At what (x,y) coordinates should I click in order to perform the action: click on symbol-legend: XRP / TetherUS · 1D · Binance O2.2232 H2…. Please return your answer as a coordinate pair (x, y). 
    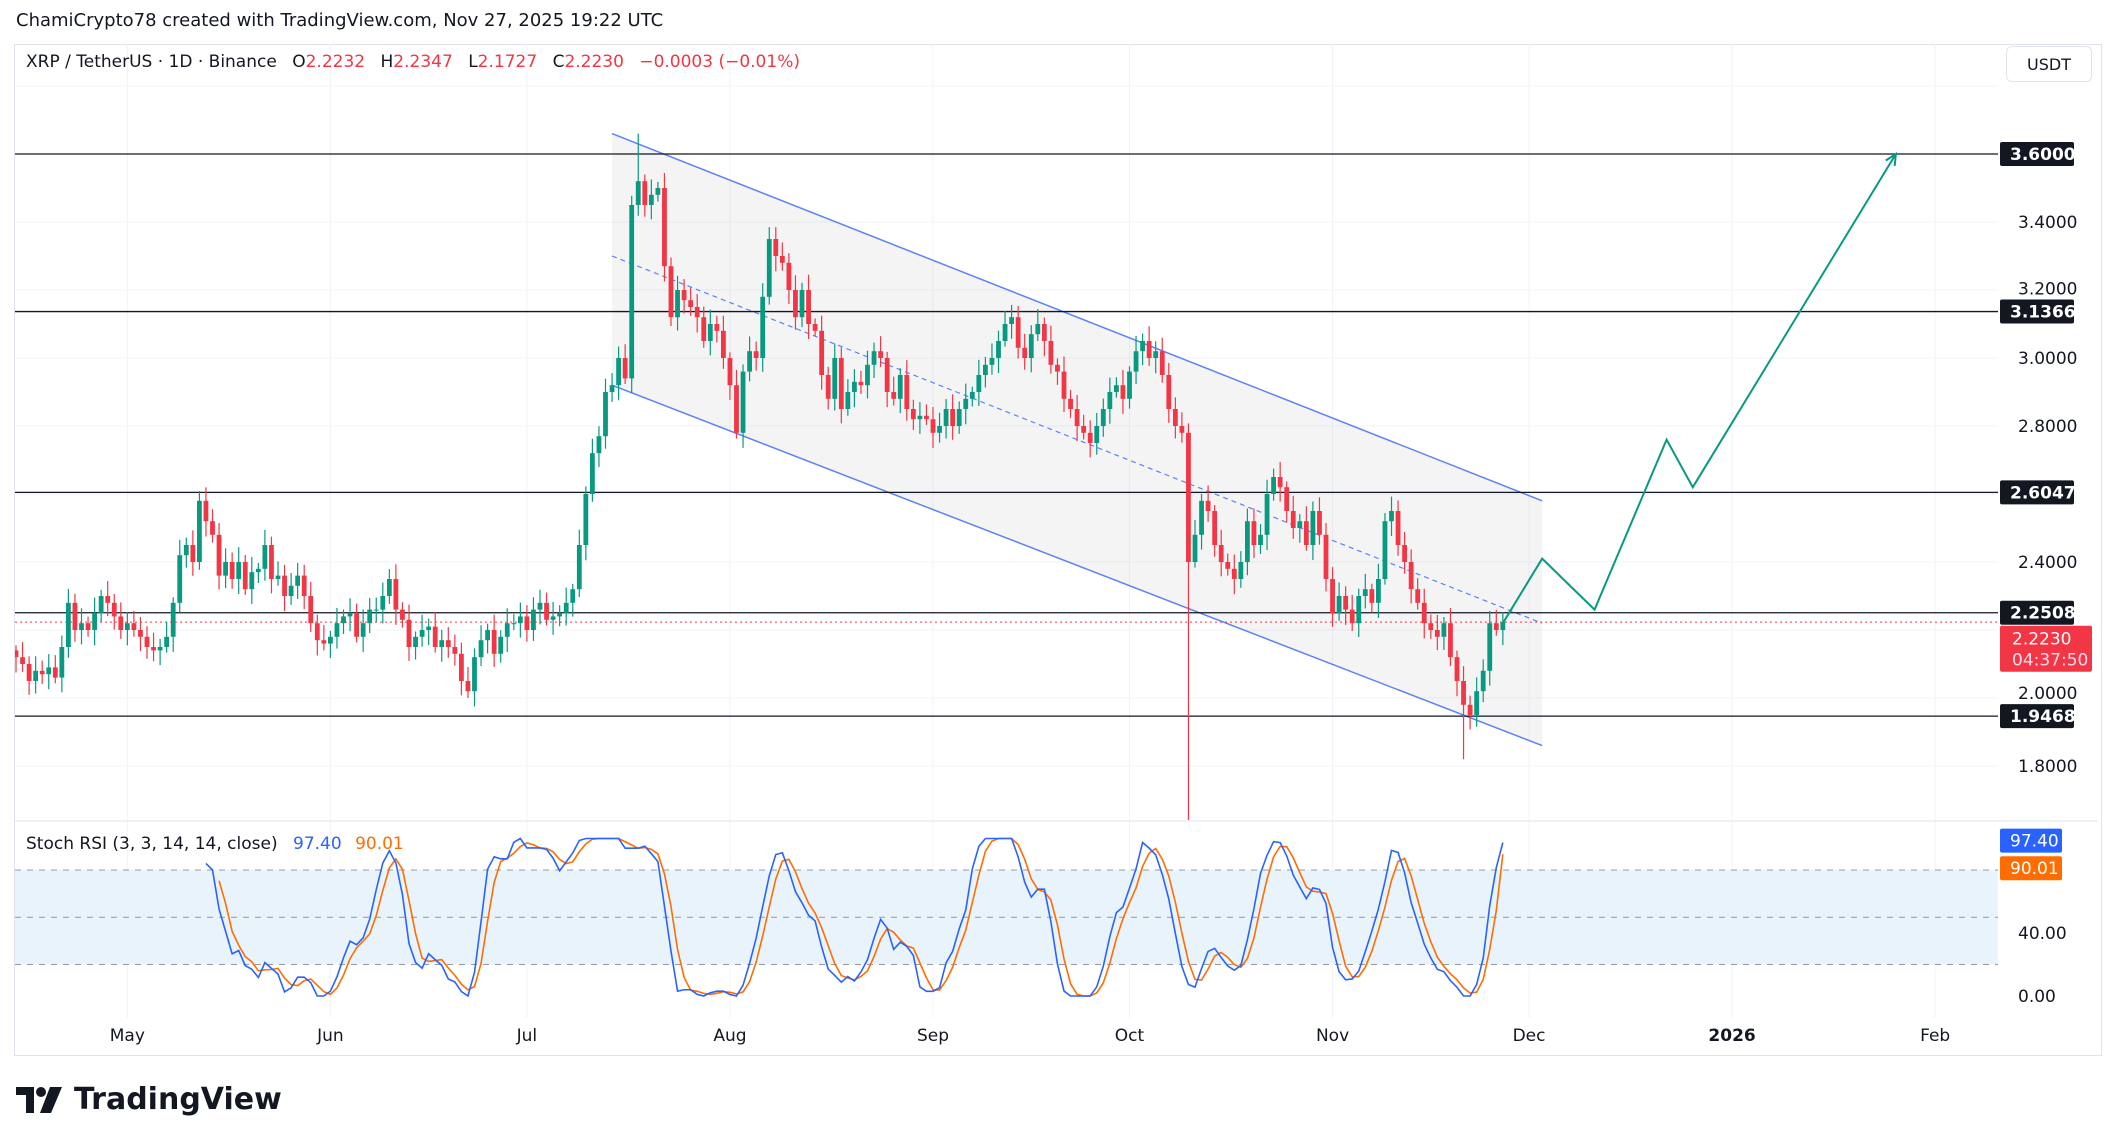
    Looking at the image, I should click on (418, 62).